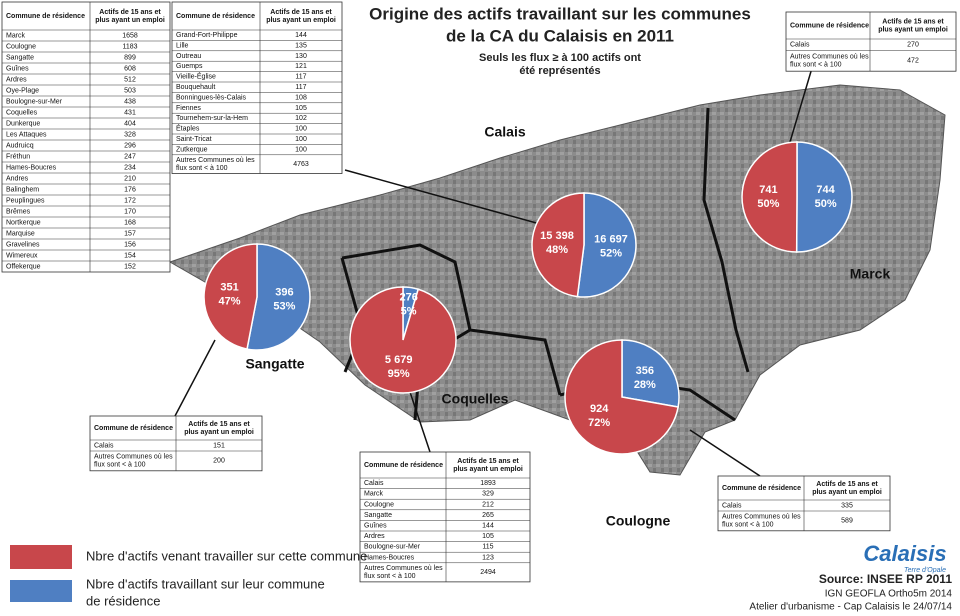 This screenshot has width=960, height=616. What do you see at coordinates (130, 255) in the screenshot?
I see `table-cell: 154` at bounding box center [130, 255].